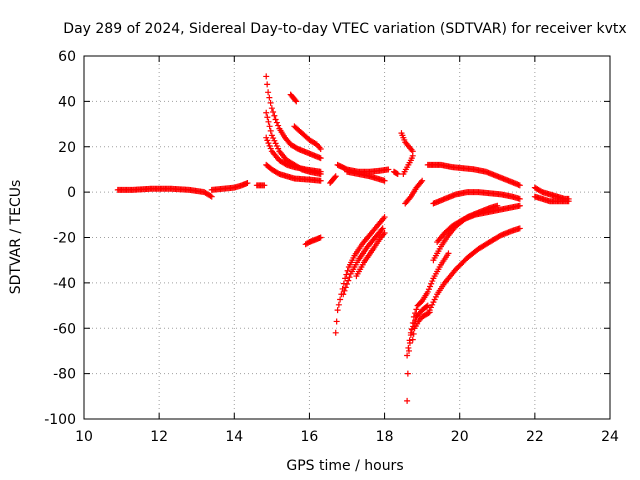 This screenshot has width=640, height=480. What do you see at coordinates (366, 176) in the screenshot?
I see `series-mid-plateau-b` at bounding box center [366, 176].